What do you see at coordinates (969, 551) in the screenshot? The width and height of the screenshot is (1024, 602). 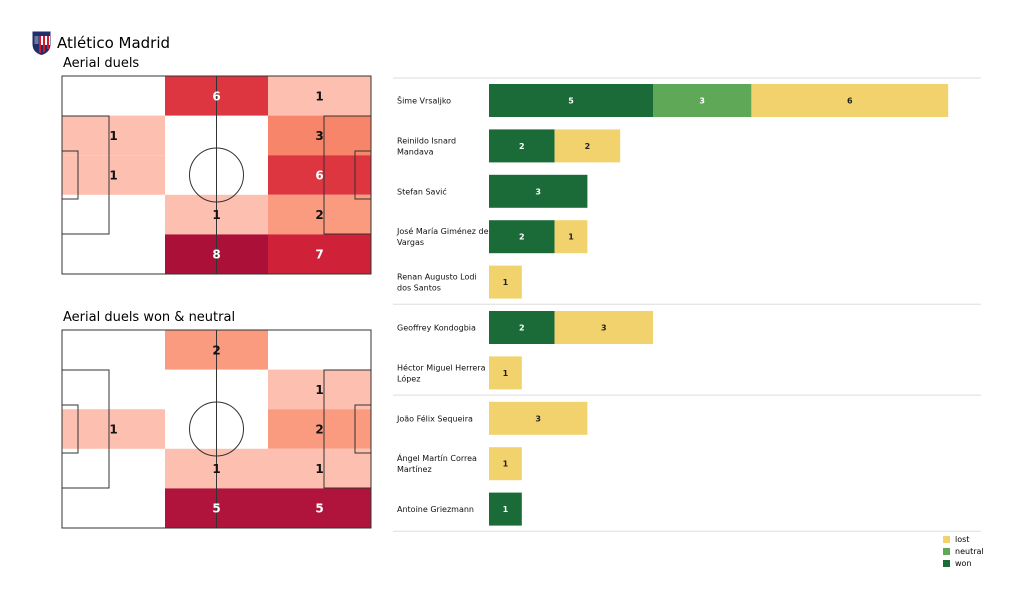 I see `legend-label-neutral: neutral` at bounding box center [969, 551].